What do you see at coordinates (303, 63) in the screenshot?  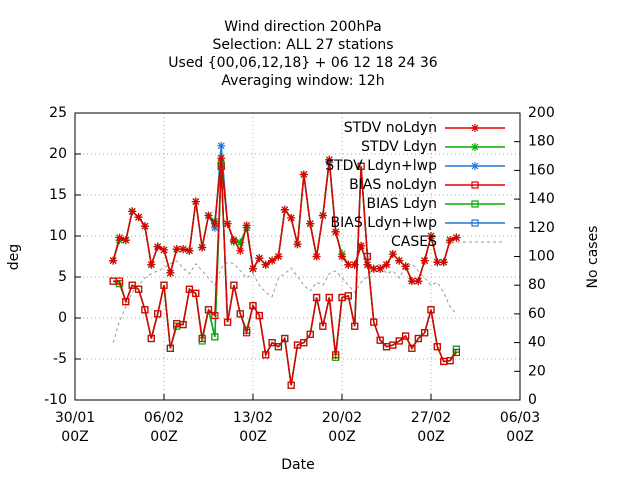 I see `chart-title: Used {00,06,12,18} + 06 12 18 24 36` at bounding box center [303, 63].